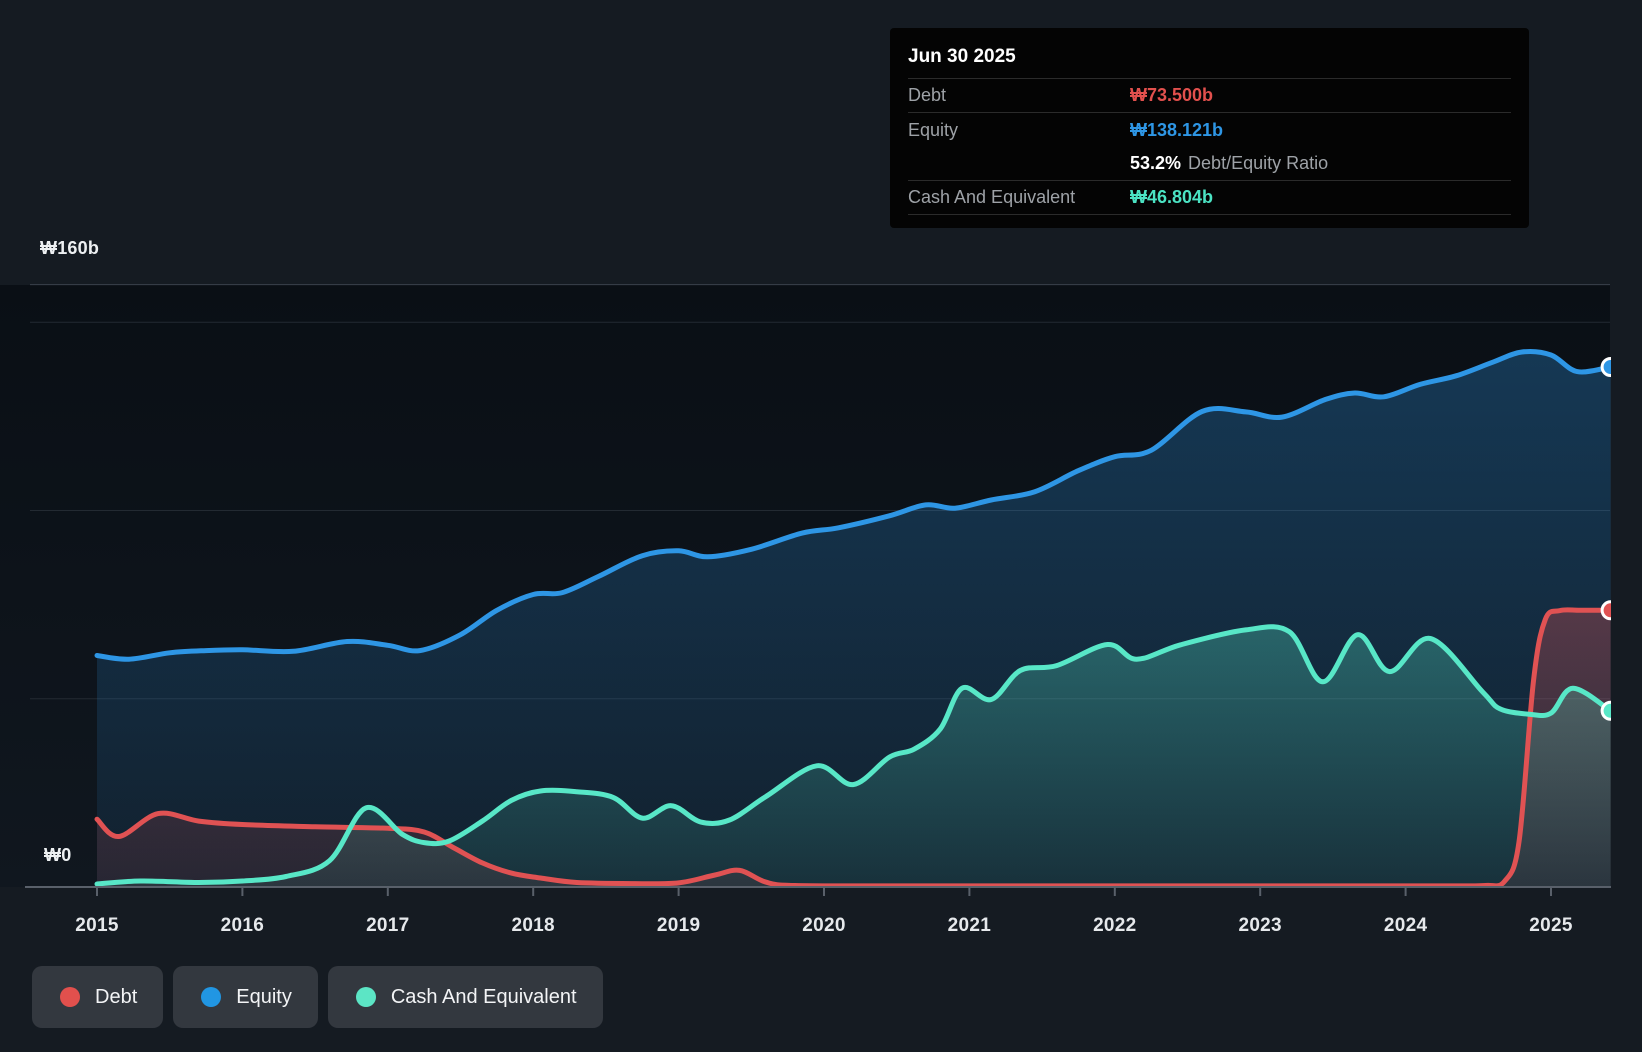 This screenshot has width=1642, height=1052. Describe the element at coordinates (818, 891) in the screenshot. I see `x-axis` at that location.